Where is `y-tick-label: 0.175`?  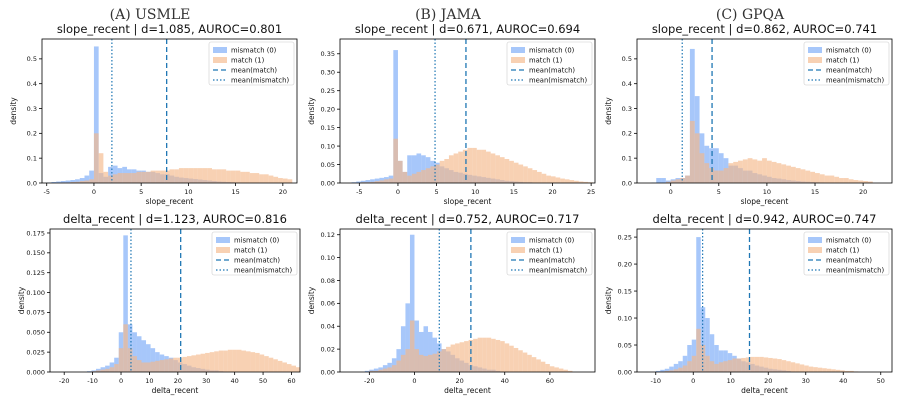 y-tick-label: 0.175 is located at coordinates (35, 233).